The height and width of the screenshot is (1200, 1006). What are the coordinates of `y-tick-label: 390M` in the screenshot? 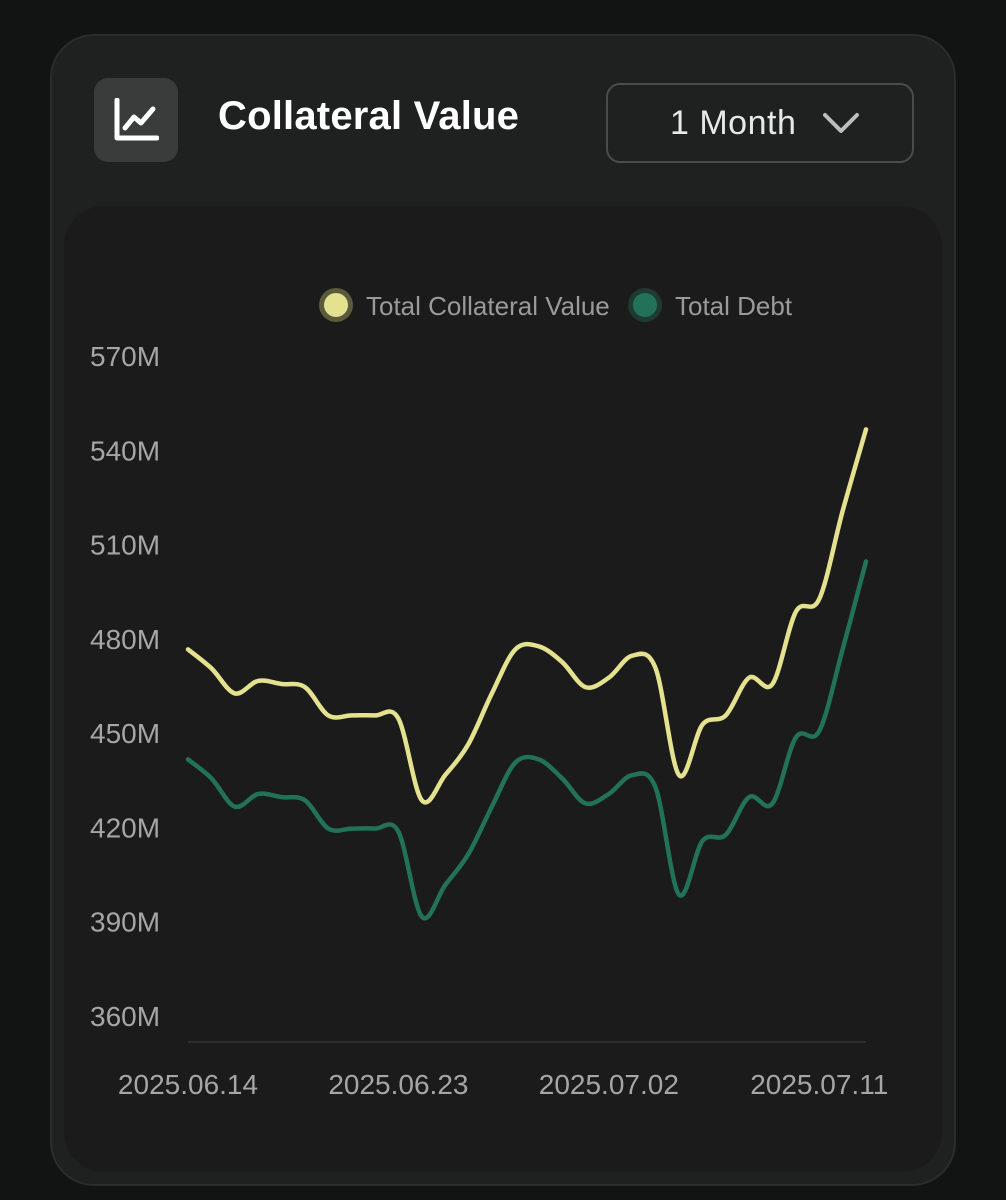 It's located at (125, 922).